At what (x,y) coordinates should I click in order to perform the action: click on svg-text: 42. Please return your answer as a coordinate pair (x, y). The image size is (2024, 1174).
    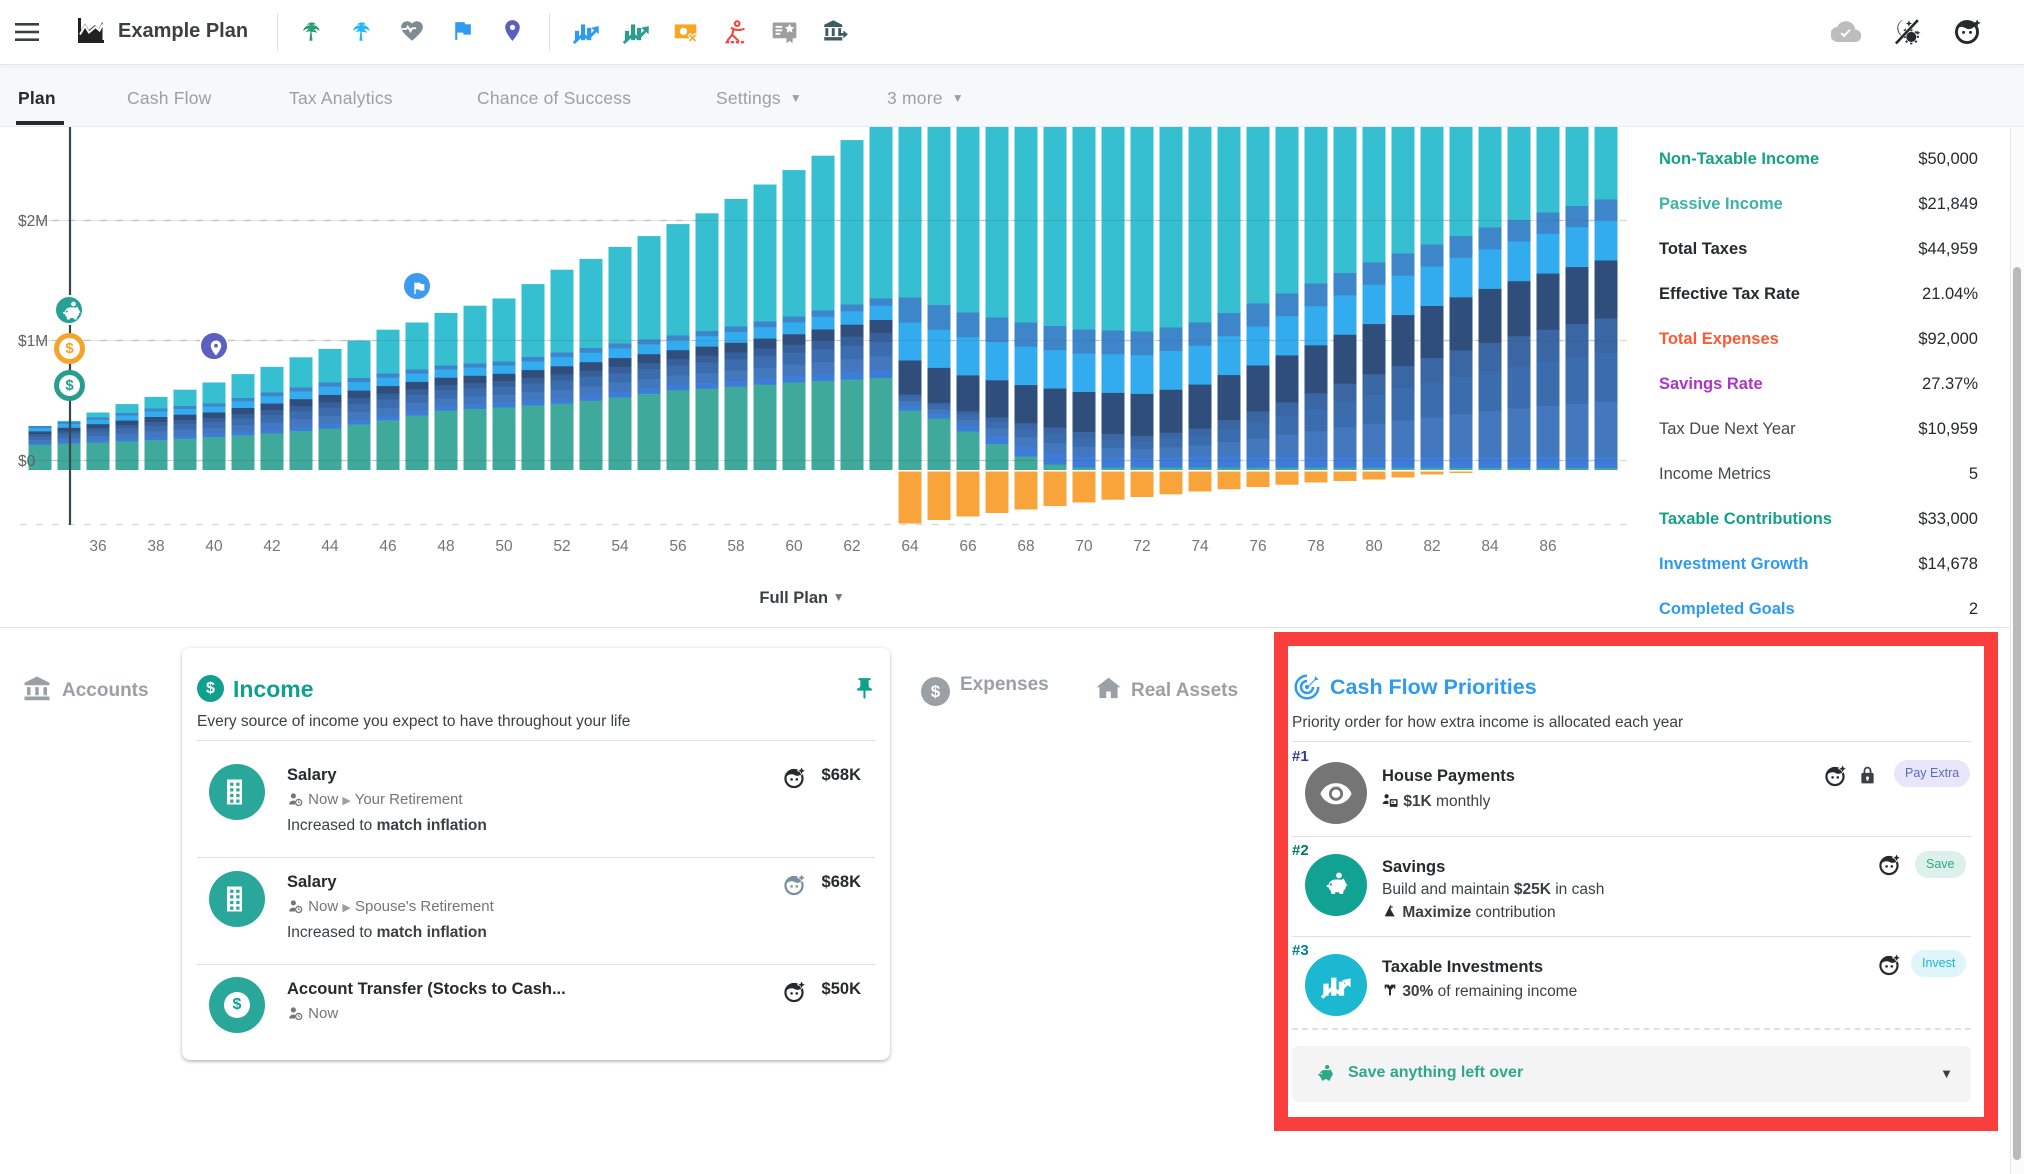
    Looking at the image, I should click on (271, 546).